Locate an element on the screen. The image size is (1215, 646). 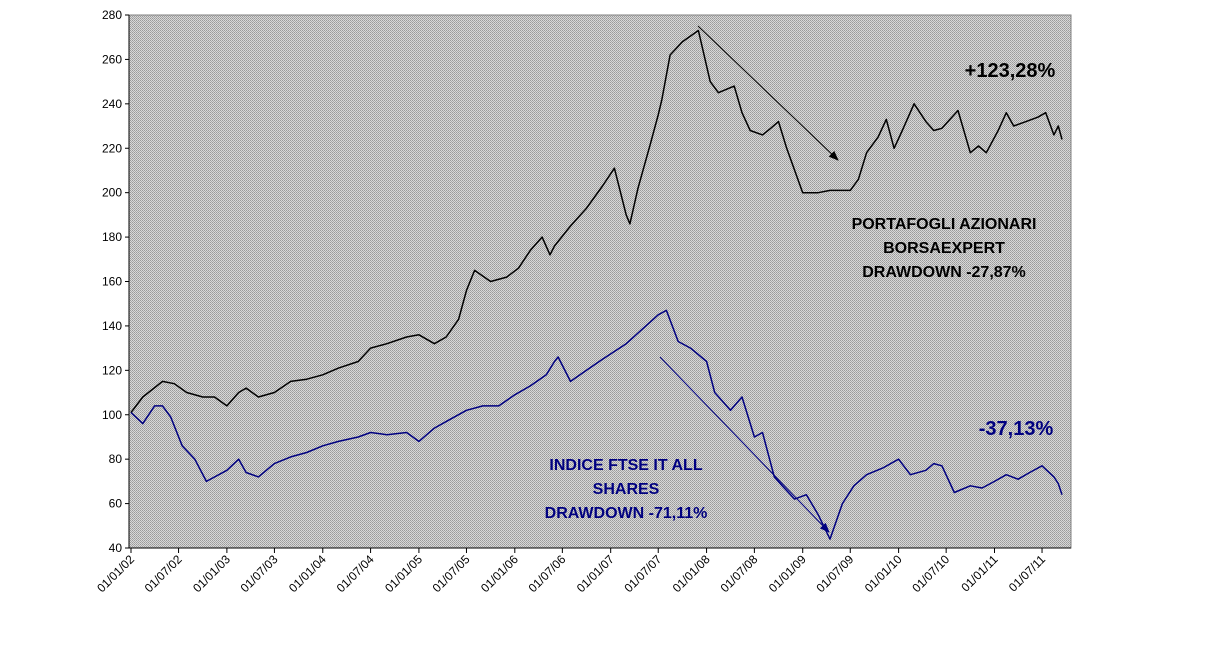
annotation-index-line-2: SHARES is located at coordinates (626, 489).